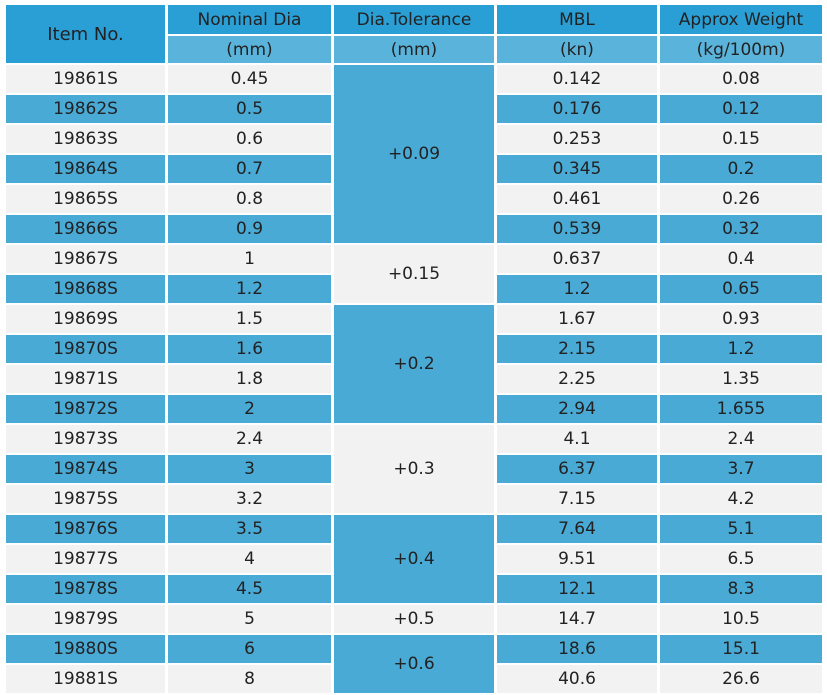  I want to click on dia-tolerance-cell: +0.3, so click(414, 469).